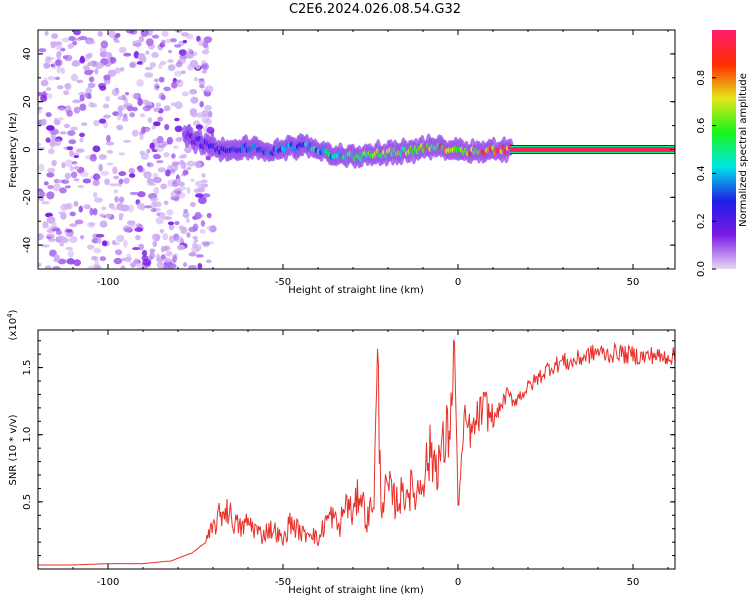 The height and width of the screenshot is (600, 750). What do you see at coordinates (375, 9) in the screenshot?
I see `page-title: C2E6.2024.026.08.54.G32` at bounding box center [375, 9].